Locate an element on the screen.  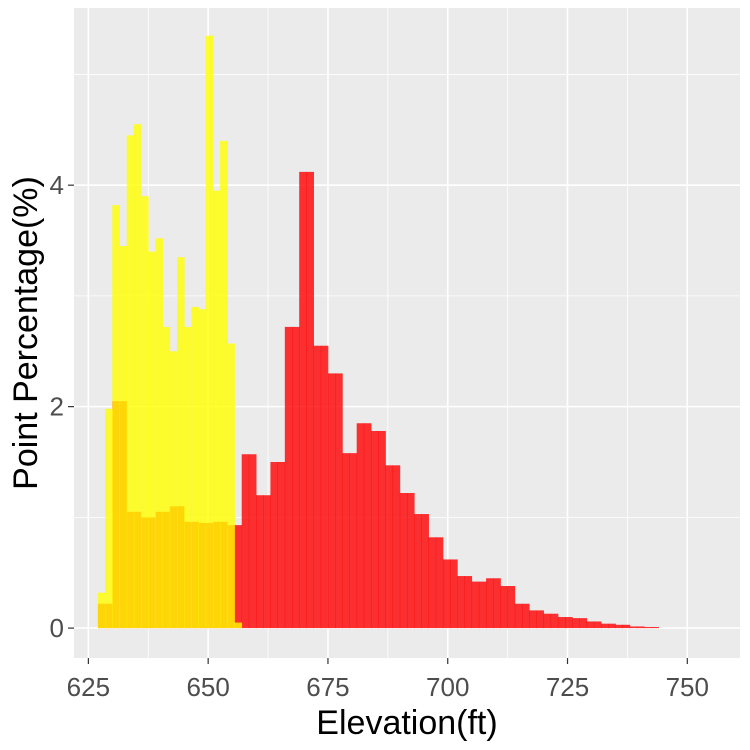
x-tick-label: 700 is located at coordinates (447, 687).